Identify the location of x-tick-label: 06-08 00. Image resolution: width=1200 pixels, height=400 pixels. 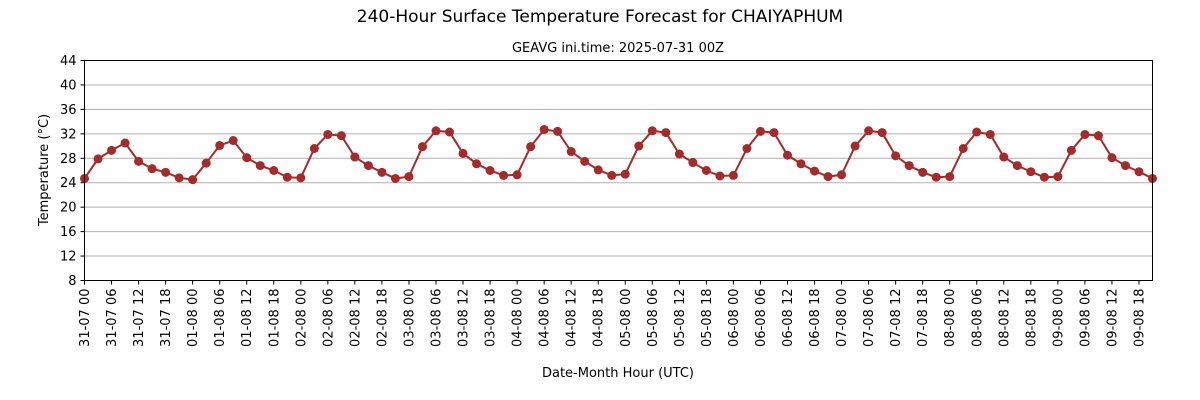
(734, 318).